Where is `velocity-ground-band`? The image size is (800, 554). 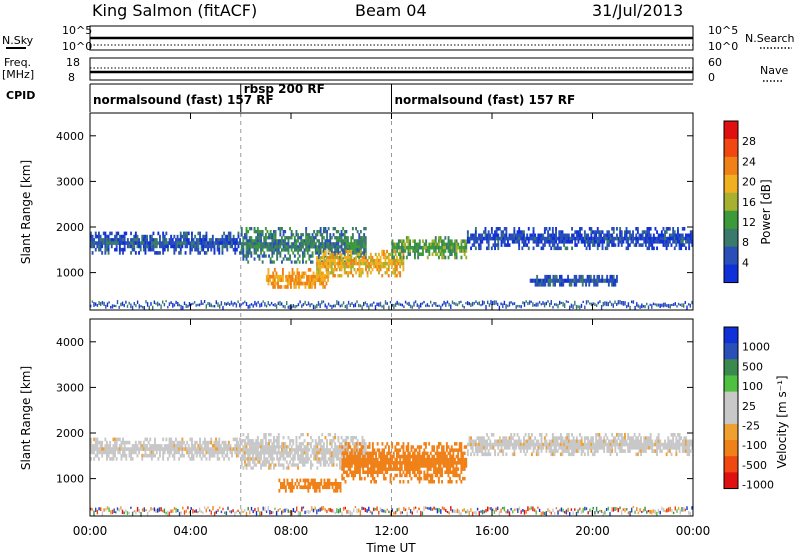
velocity-ground-band is located at coordinates (391, 511).